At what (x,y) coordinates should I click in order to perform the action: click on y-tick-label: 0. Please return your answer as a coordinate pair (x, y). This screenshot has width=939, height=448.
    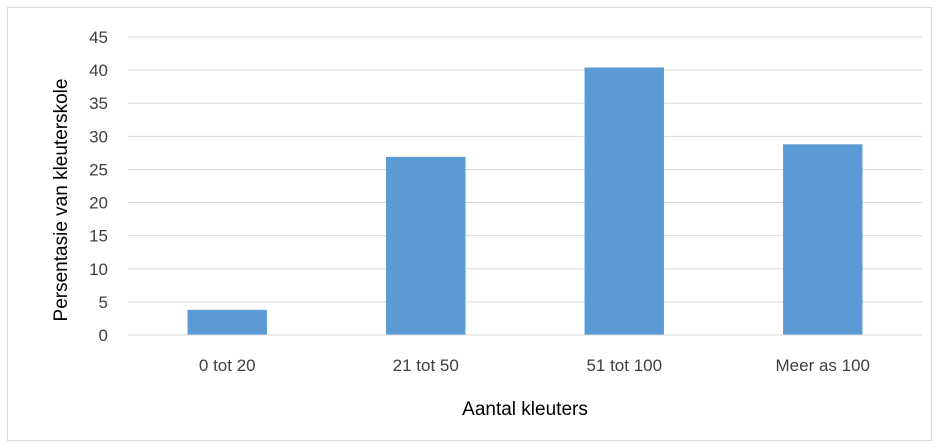
    Looking at the image, I should click on (103, 335).